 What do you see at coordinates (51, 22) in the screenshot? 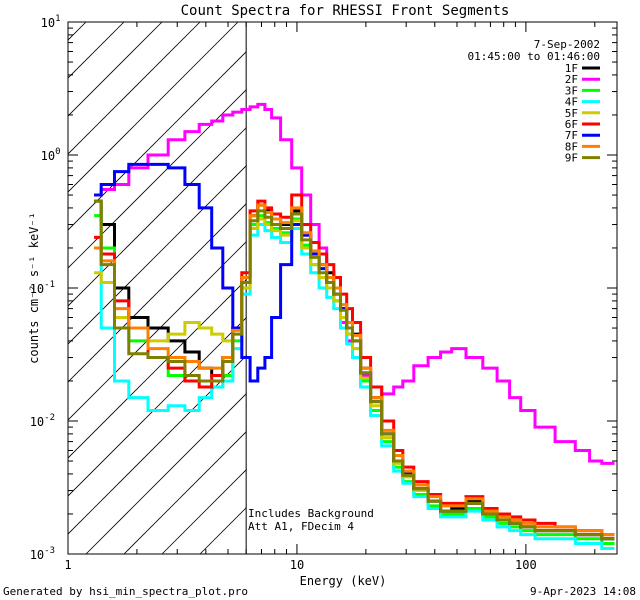
I see `y-tick-label: 10¹` at bounding box center [51, 22].